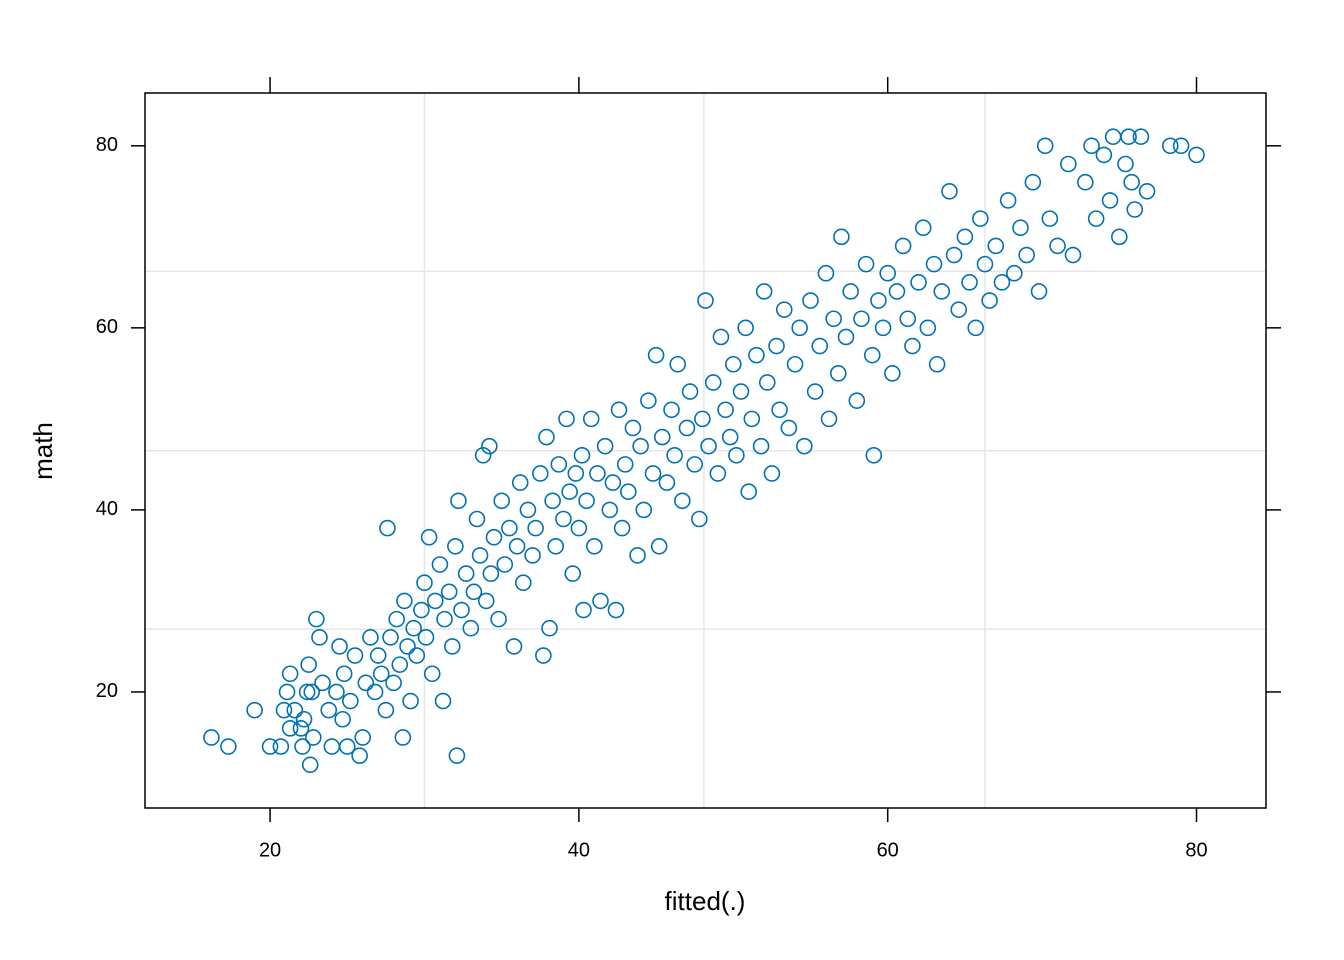  I want to click on y-axis-label: math, so click(43, 451).